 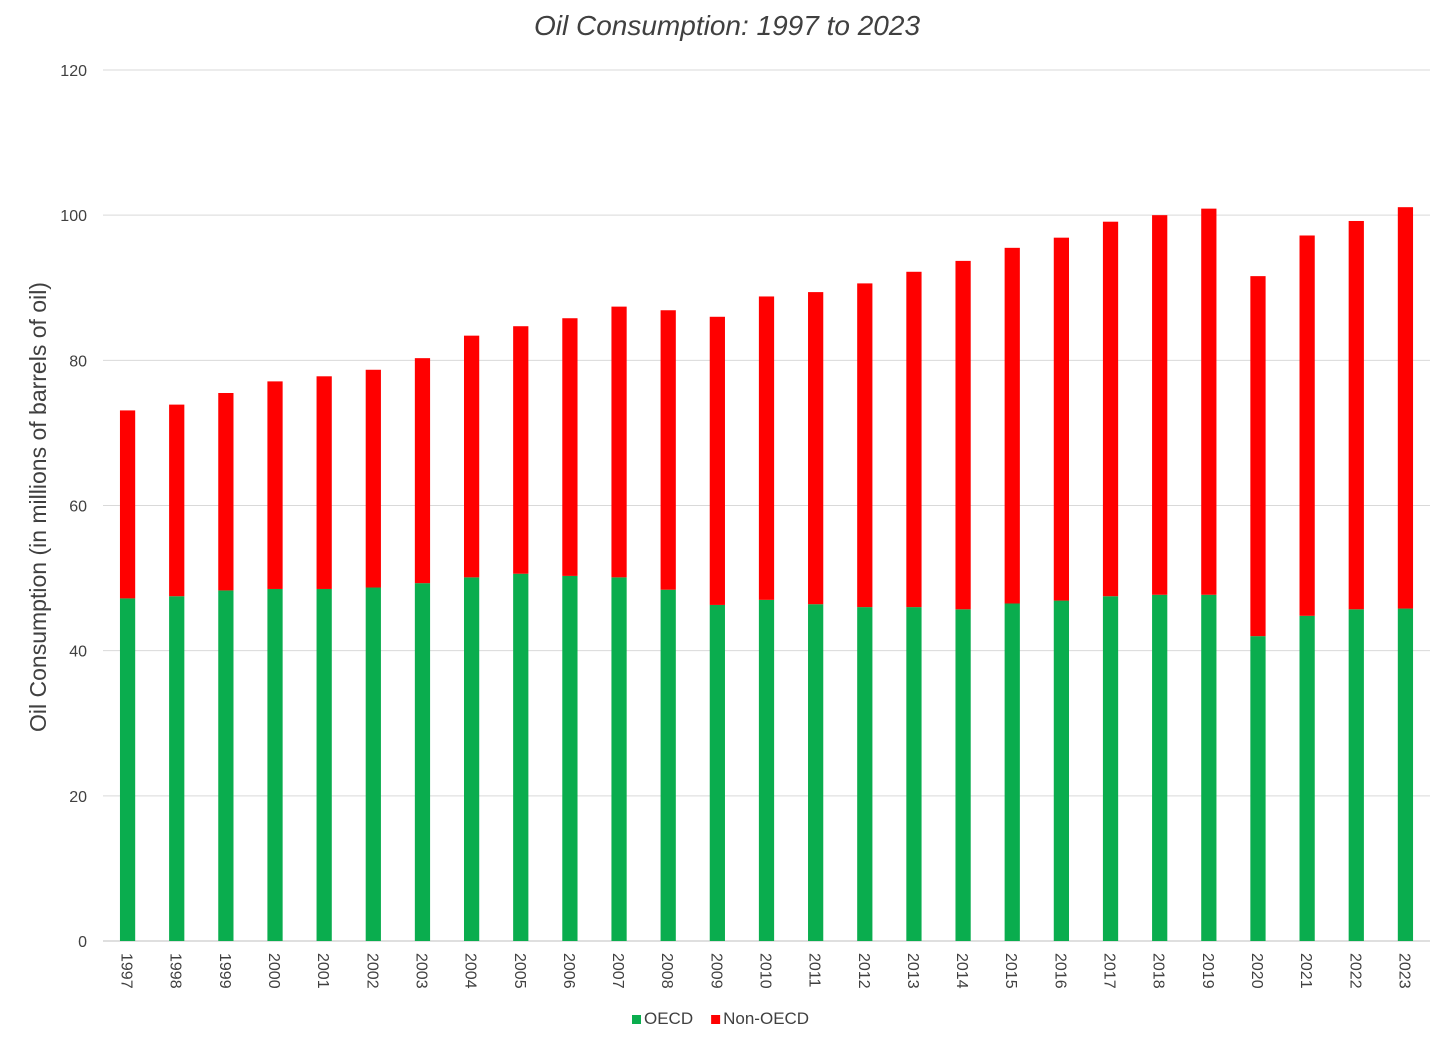 What do you see at coordinates (816, 448) in the screenshot?
I see `bar-non-oecd-2011` at bounding box center [816, 448].